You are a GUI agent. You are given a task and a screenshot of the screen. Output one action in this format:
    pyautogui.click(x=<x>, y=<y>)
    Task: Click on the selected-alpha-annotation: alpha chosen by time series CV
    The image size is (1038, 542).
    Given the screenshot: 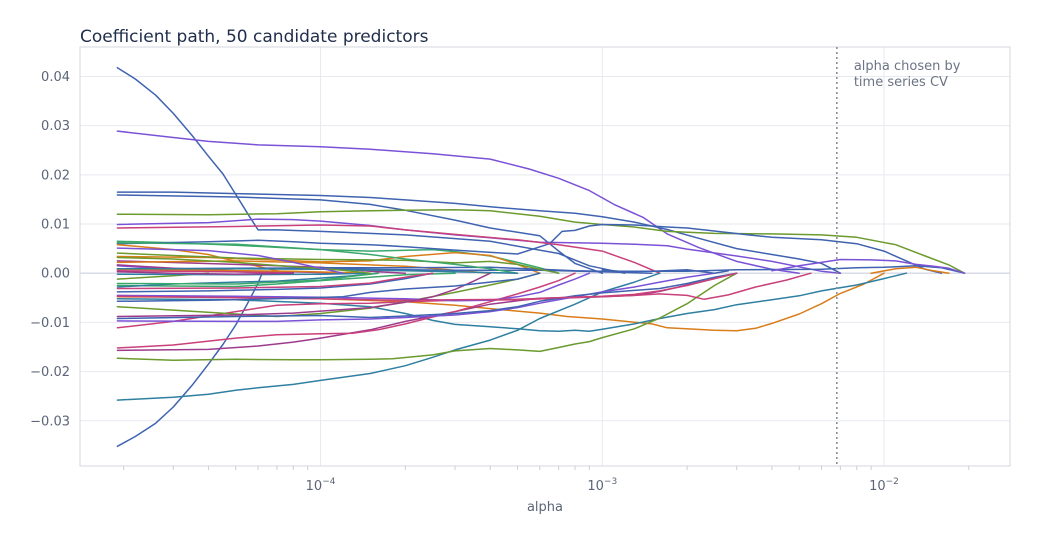 What is the action you would take?
    pyautogui.click(x=909, y=74)
    